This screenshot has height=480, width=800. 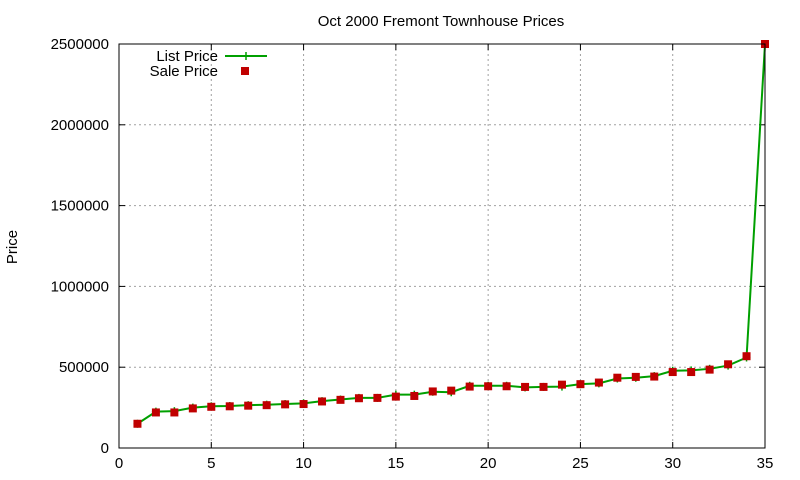 I want to click on x-tick-label: 15, so click(x=396, y=463).